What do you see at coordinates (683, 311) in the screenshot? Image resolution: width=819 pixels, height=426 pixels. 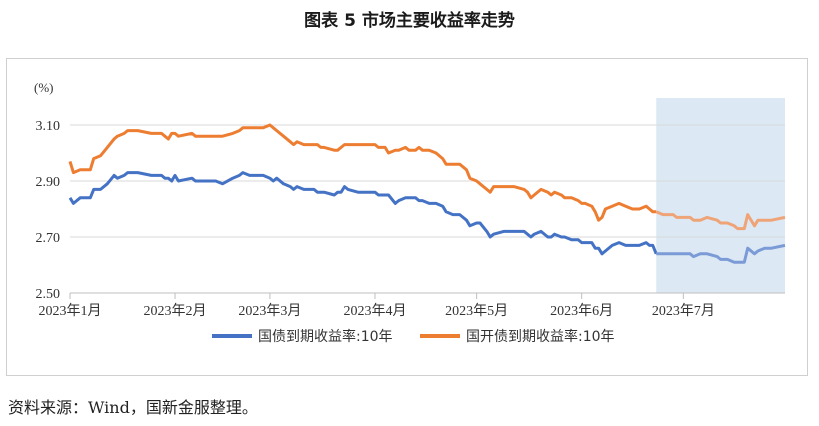 I see `x-tick-label: 2023年7月` at bounding box center [683, 311].